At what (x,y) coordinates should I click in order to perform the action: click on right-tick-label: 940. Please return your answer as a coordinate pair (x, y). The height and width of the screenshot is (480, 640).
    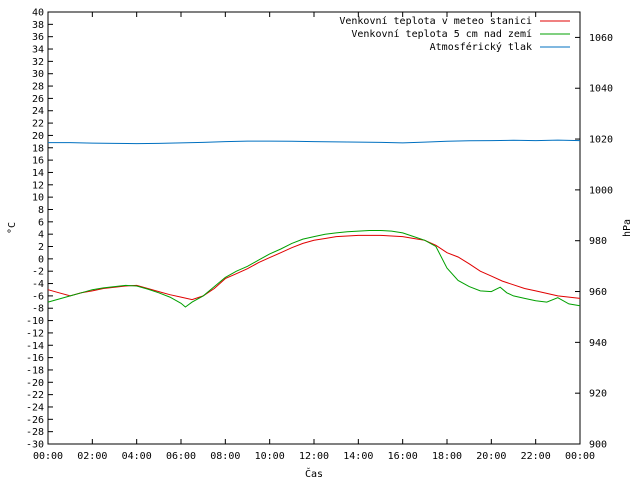
    Looking at the image, I should click on (598, 343).